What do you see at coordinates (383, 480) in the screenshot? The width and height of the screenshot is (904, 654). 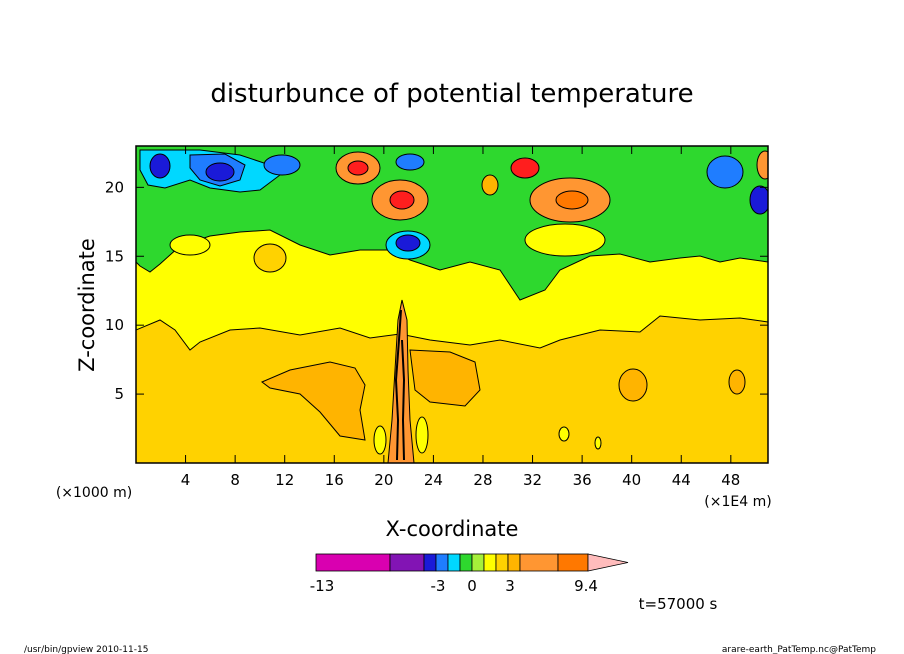 I see `x-tick-label: 20` at bounding box center [383, 480].